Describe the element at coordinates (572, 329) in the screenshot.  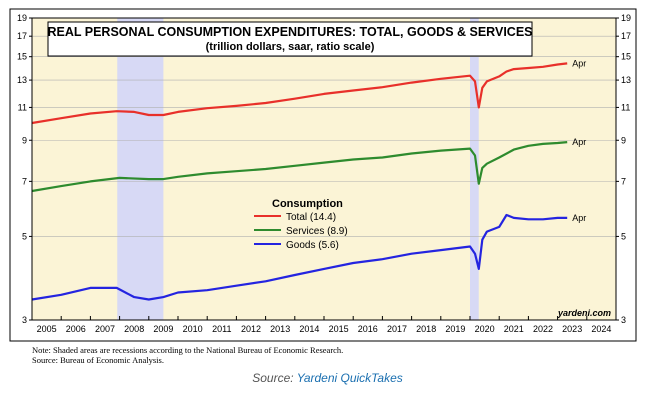
I see `x-tick-label: 2023` at that location.